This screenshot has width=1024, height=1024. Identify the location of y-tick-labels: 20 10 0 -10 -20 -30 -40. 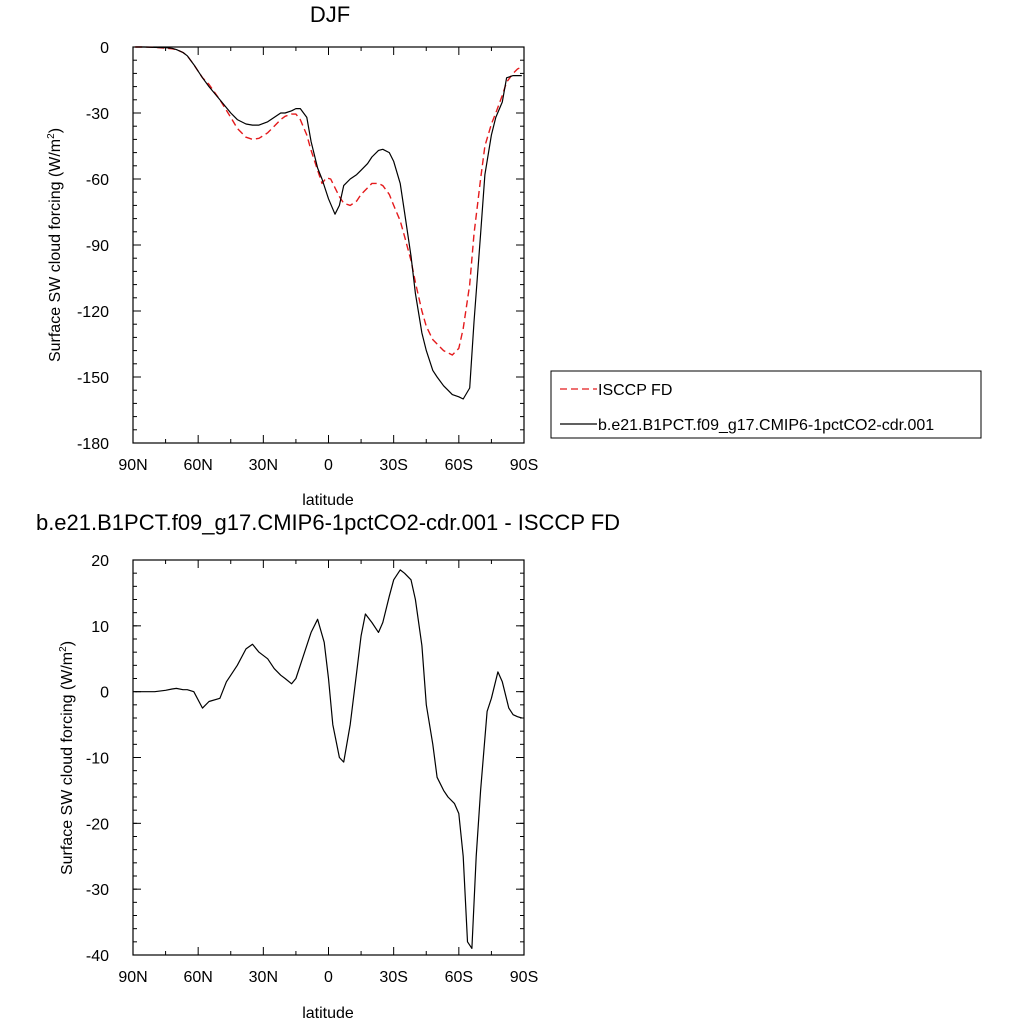
(97, 759).